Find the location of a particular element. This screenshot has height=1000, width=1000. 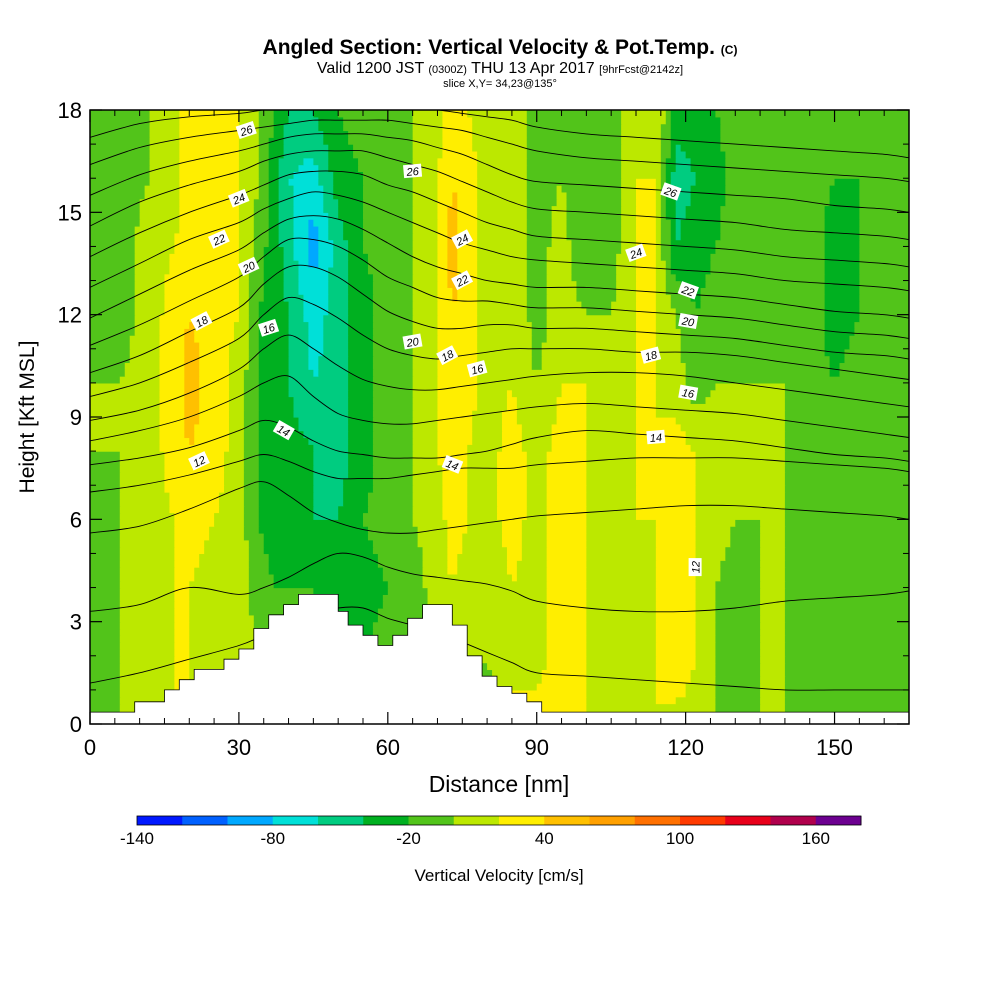

contour-label-text: 24 is located at coordinates (636, 255).